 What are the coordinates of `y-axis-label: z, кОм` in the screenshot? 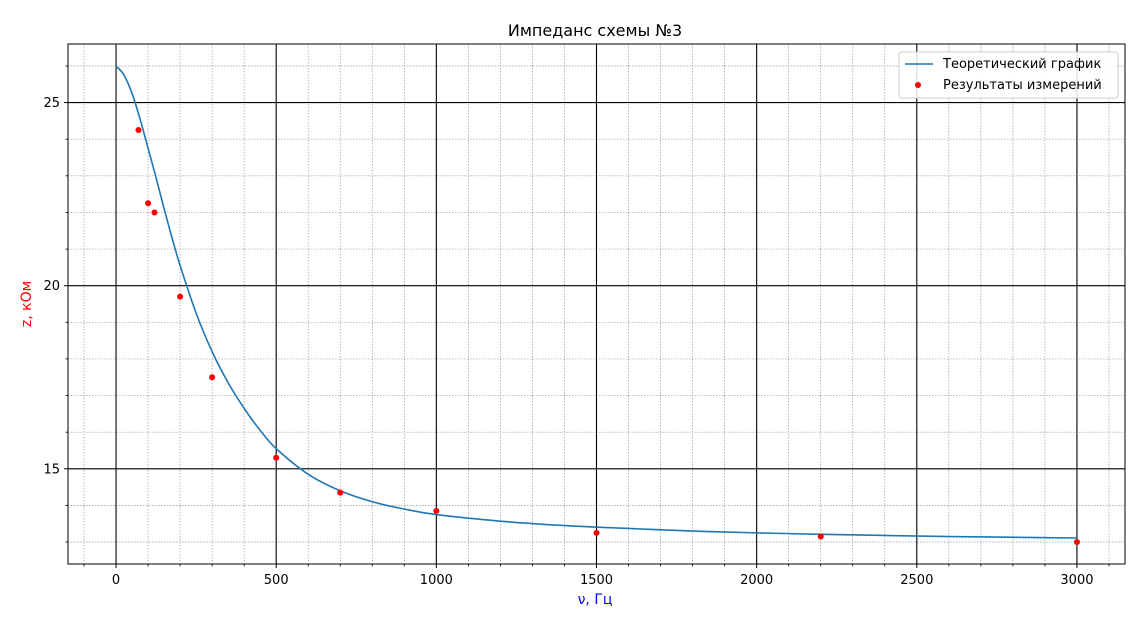 It's located at (27, 304).